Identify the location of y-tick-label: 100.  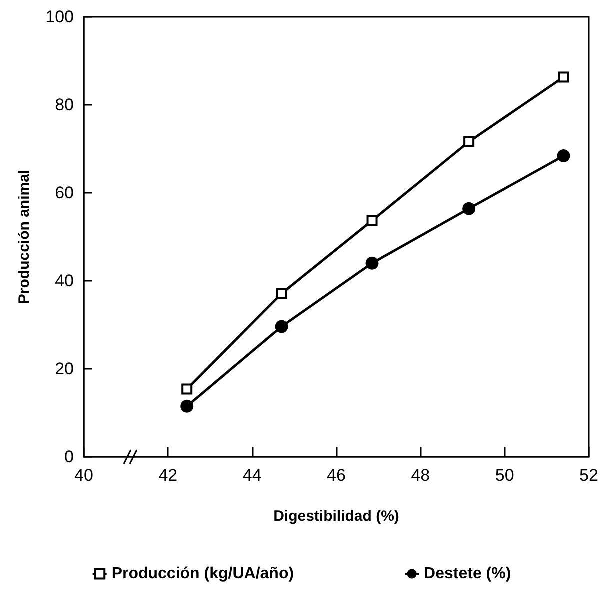
(60, 17).